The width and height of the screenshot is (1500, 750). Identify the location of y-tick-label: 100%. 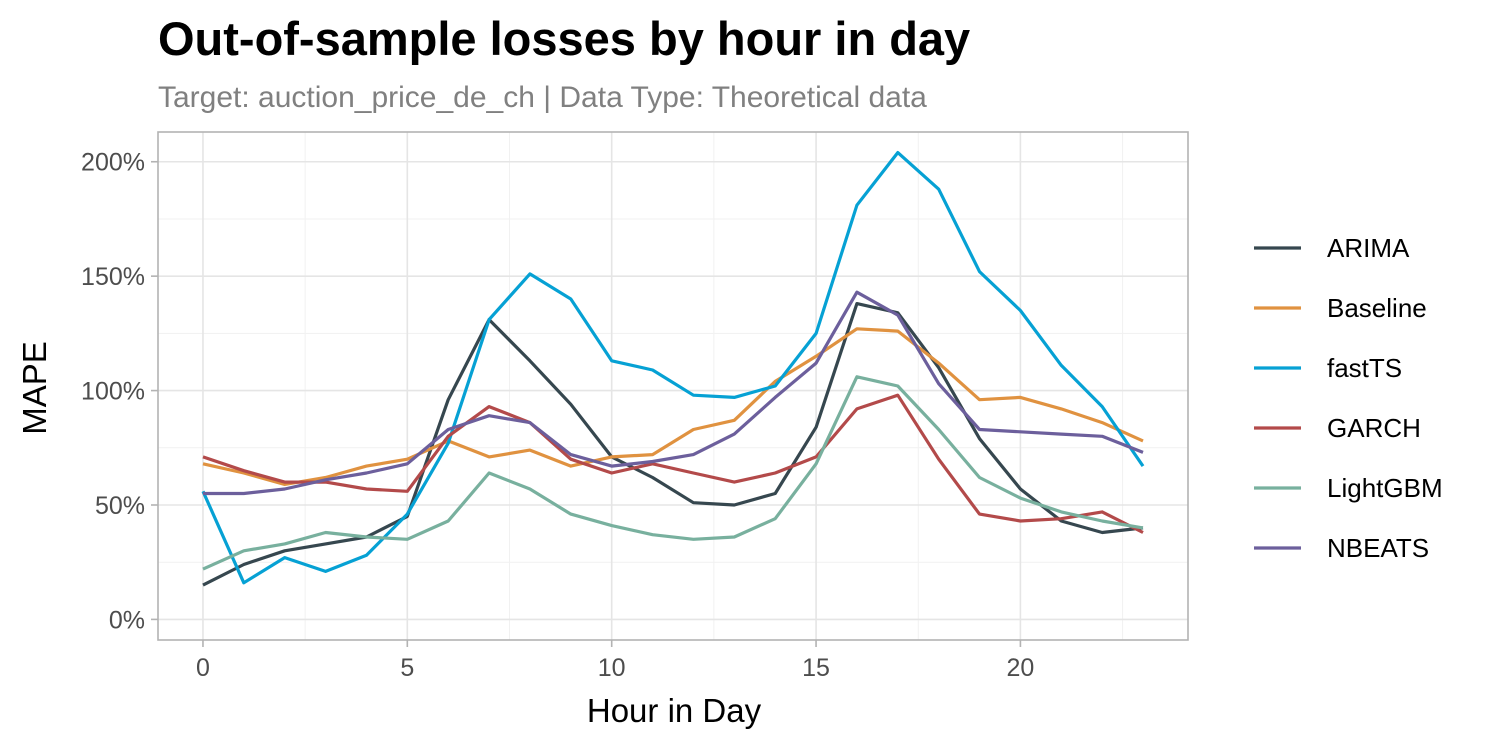
(113, 392).